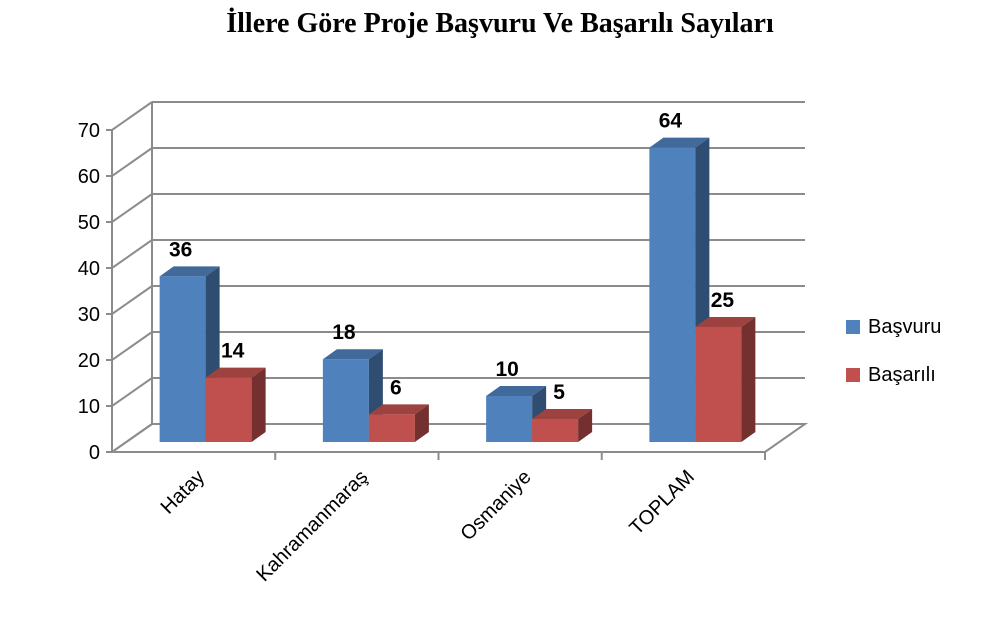 The width and height of the screenshot is (1000, 624). What do you see at coordinates (233, 351) in the screenshot?
I see `data-label: 14` at bounding box center [233, 351].